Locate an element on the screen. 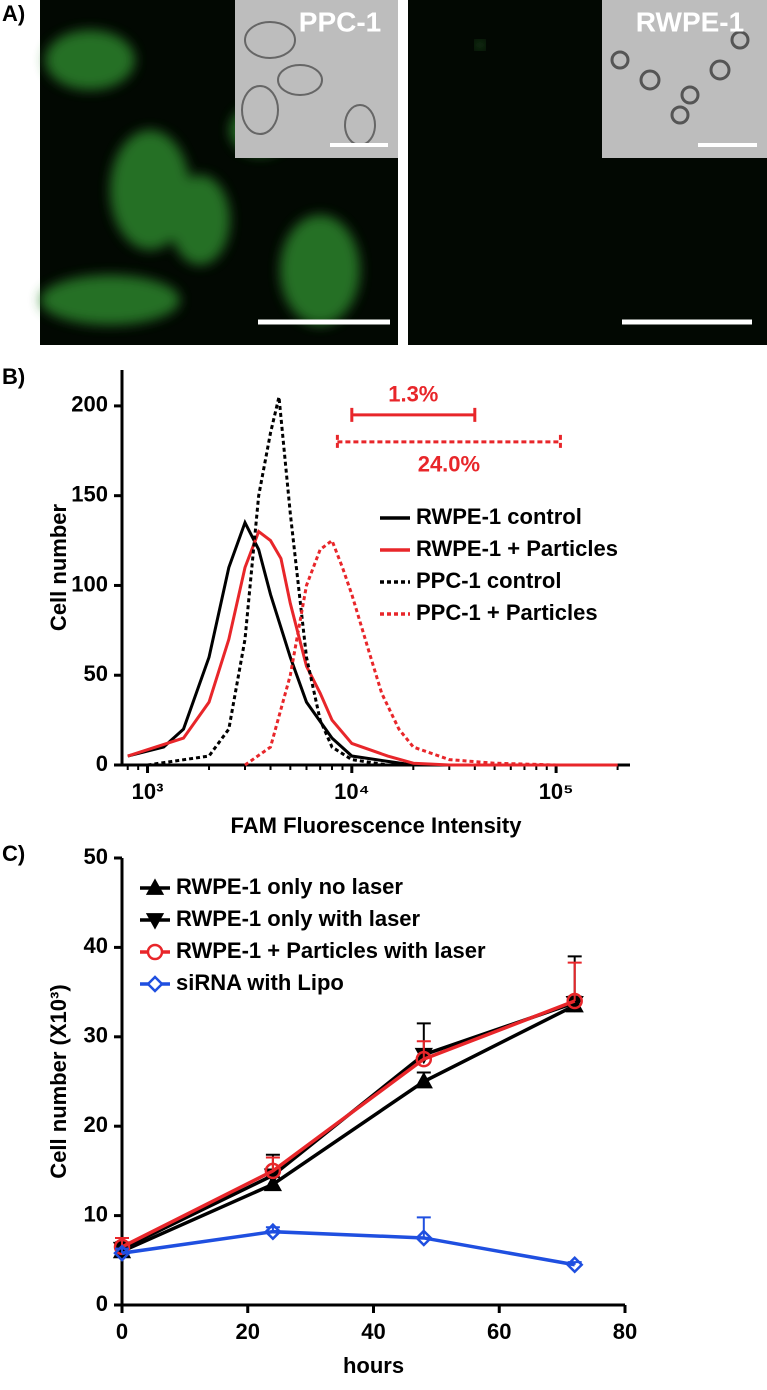 This screenshot has width=767, height=1390. legend-label: PPC-1 + Particles is located at coordinates (507, 612).